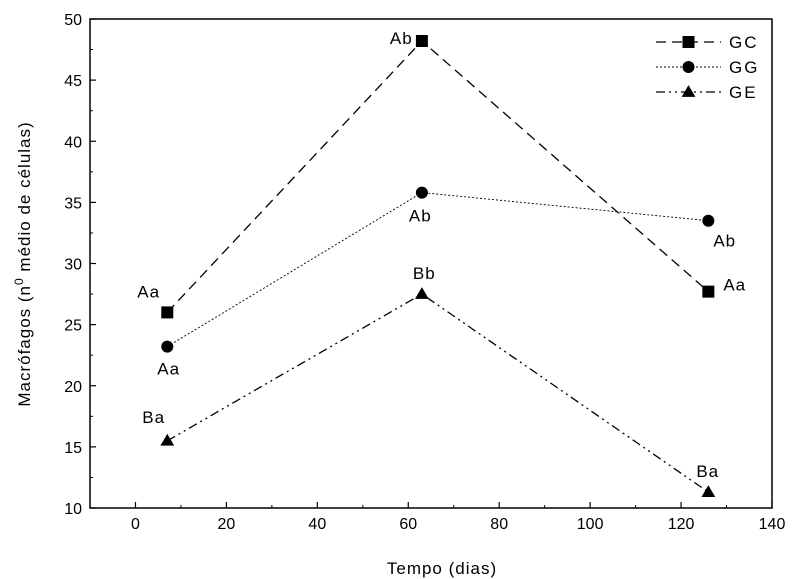  What do you see at coordinates (743, 92) in the screenshot?
I see `legend-label-ge: GE` at bounding box center [743, 92].